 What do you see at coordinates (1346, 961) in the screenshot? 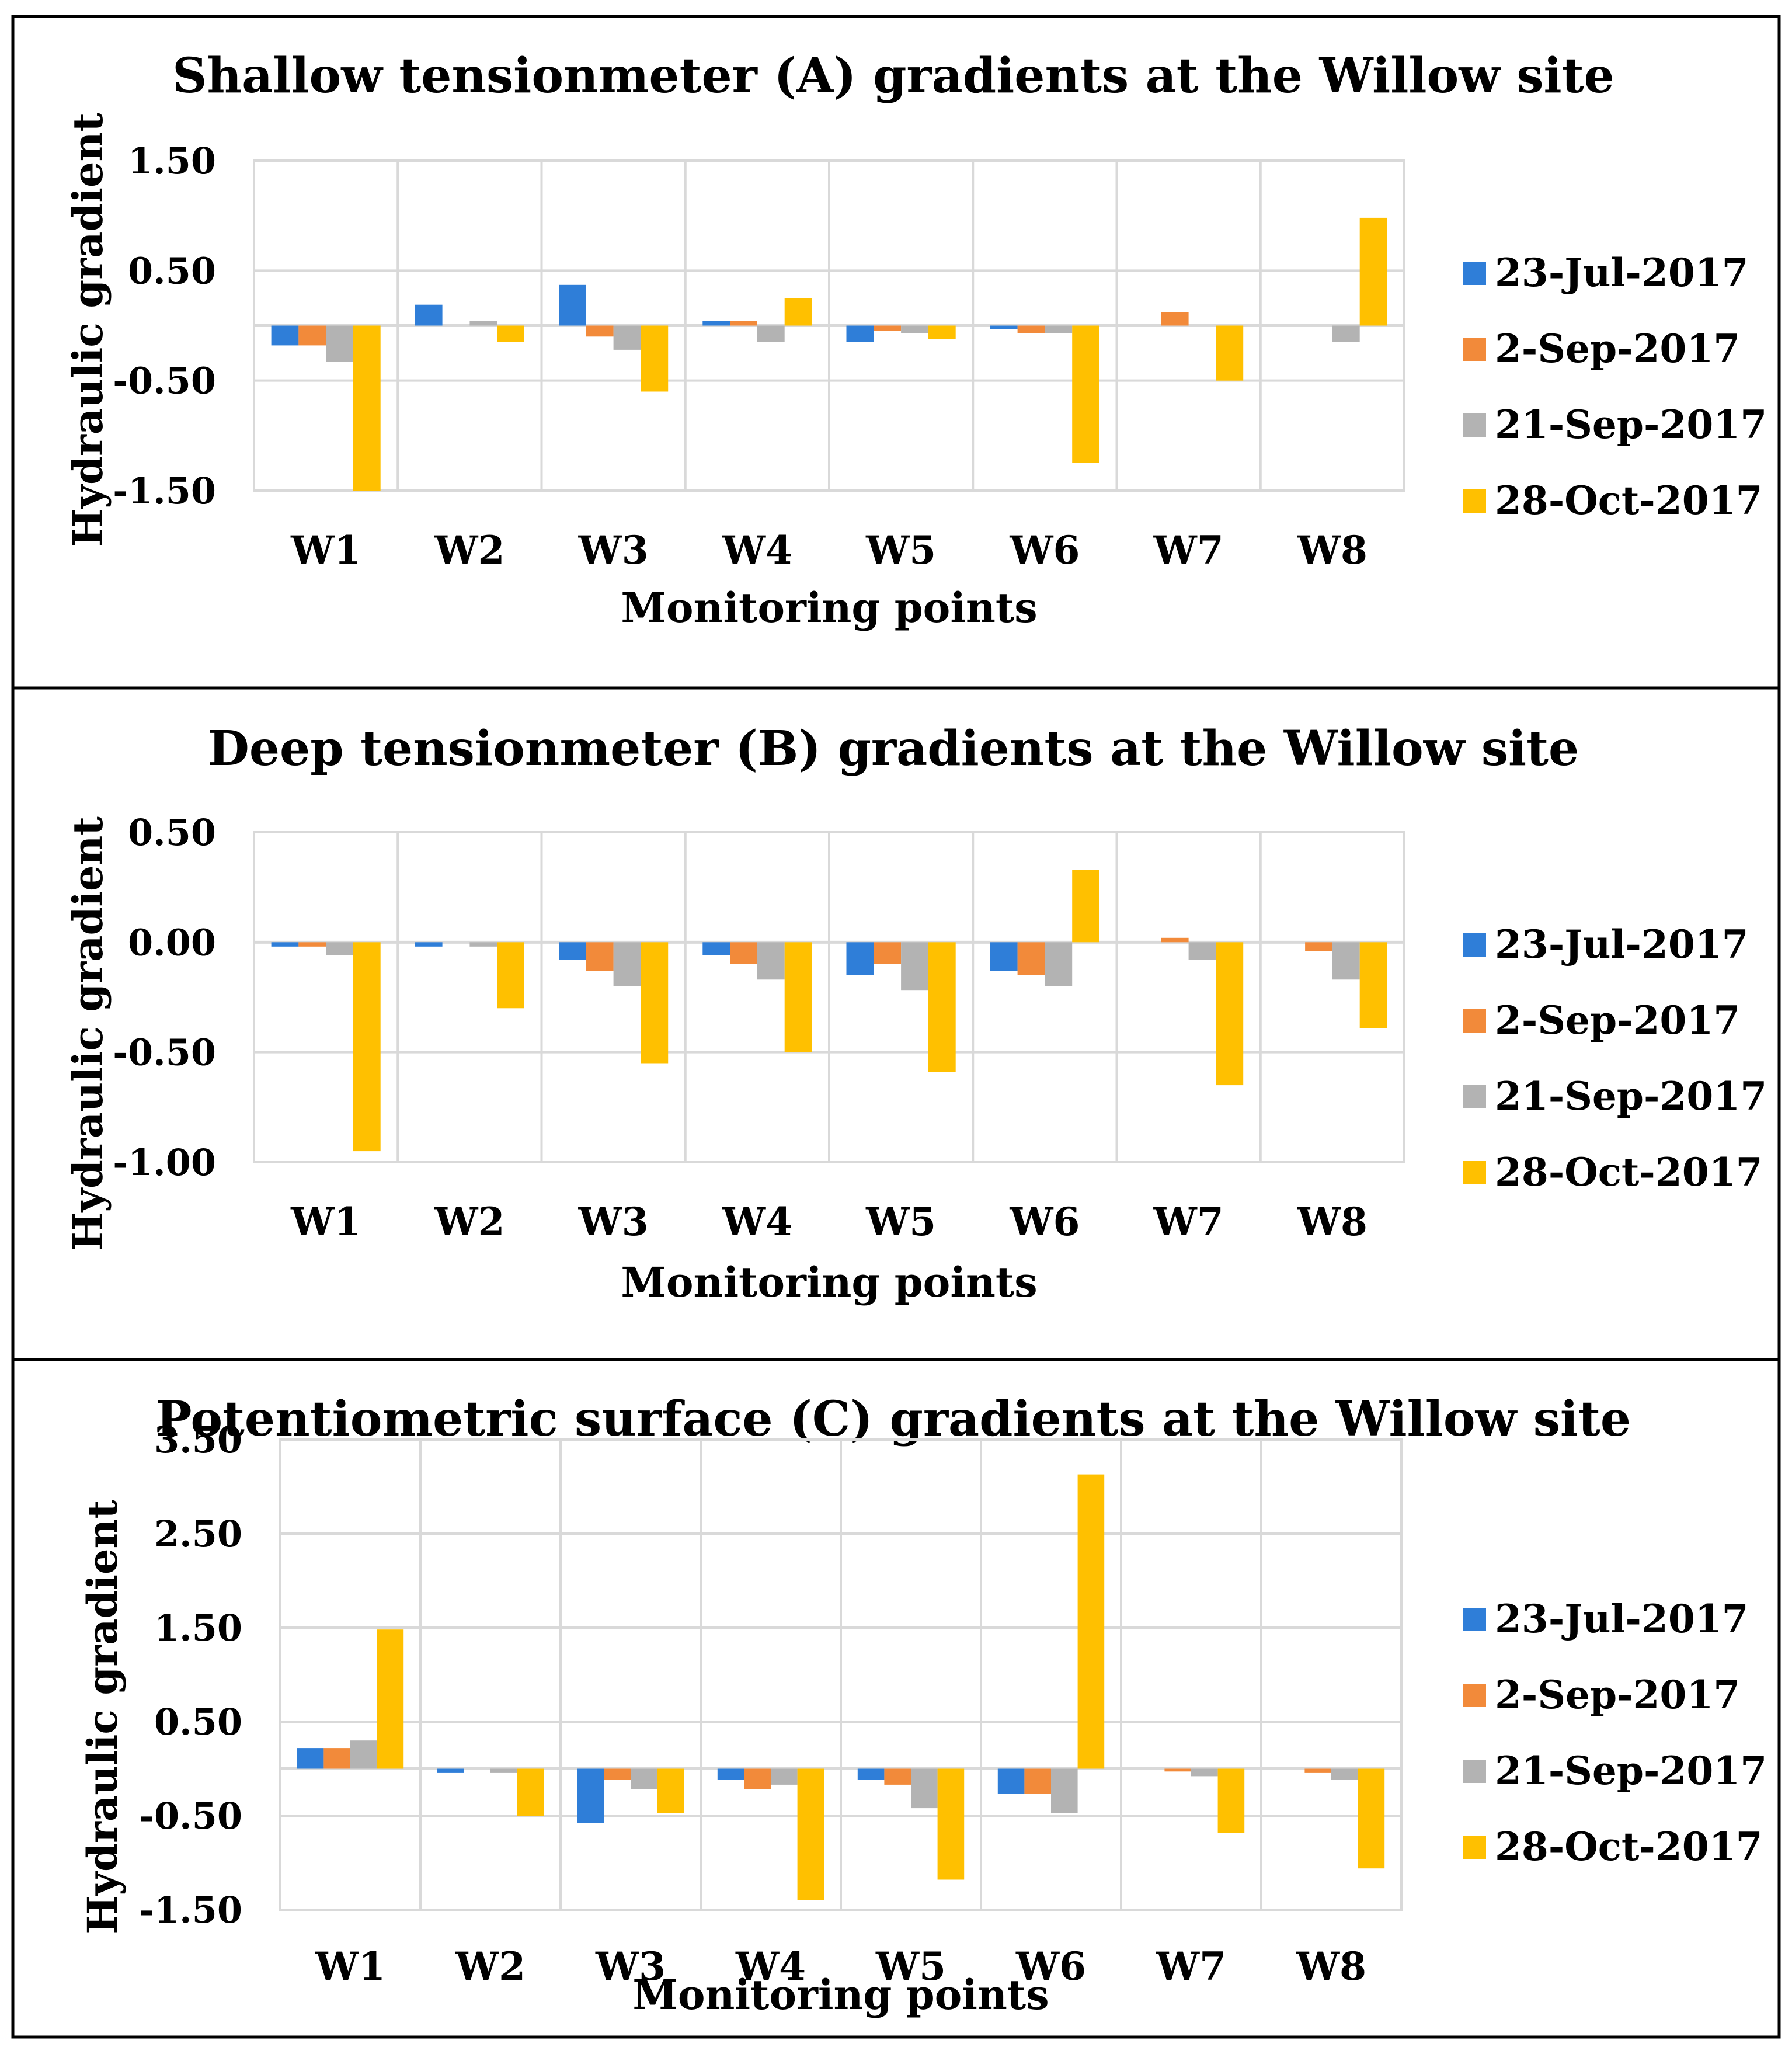
I see `bar-21-sep-2017-w8` at bounding box center [1346, 961].